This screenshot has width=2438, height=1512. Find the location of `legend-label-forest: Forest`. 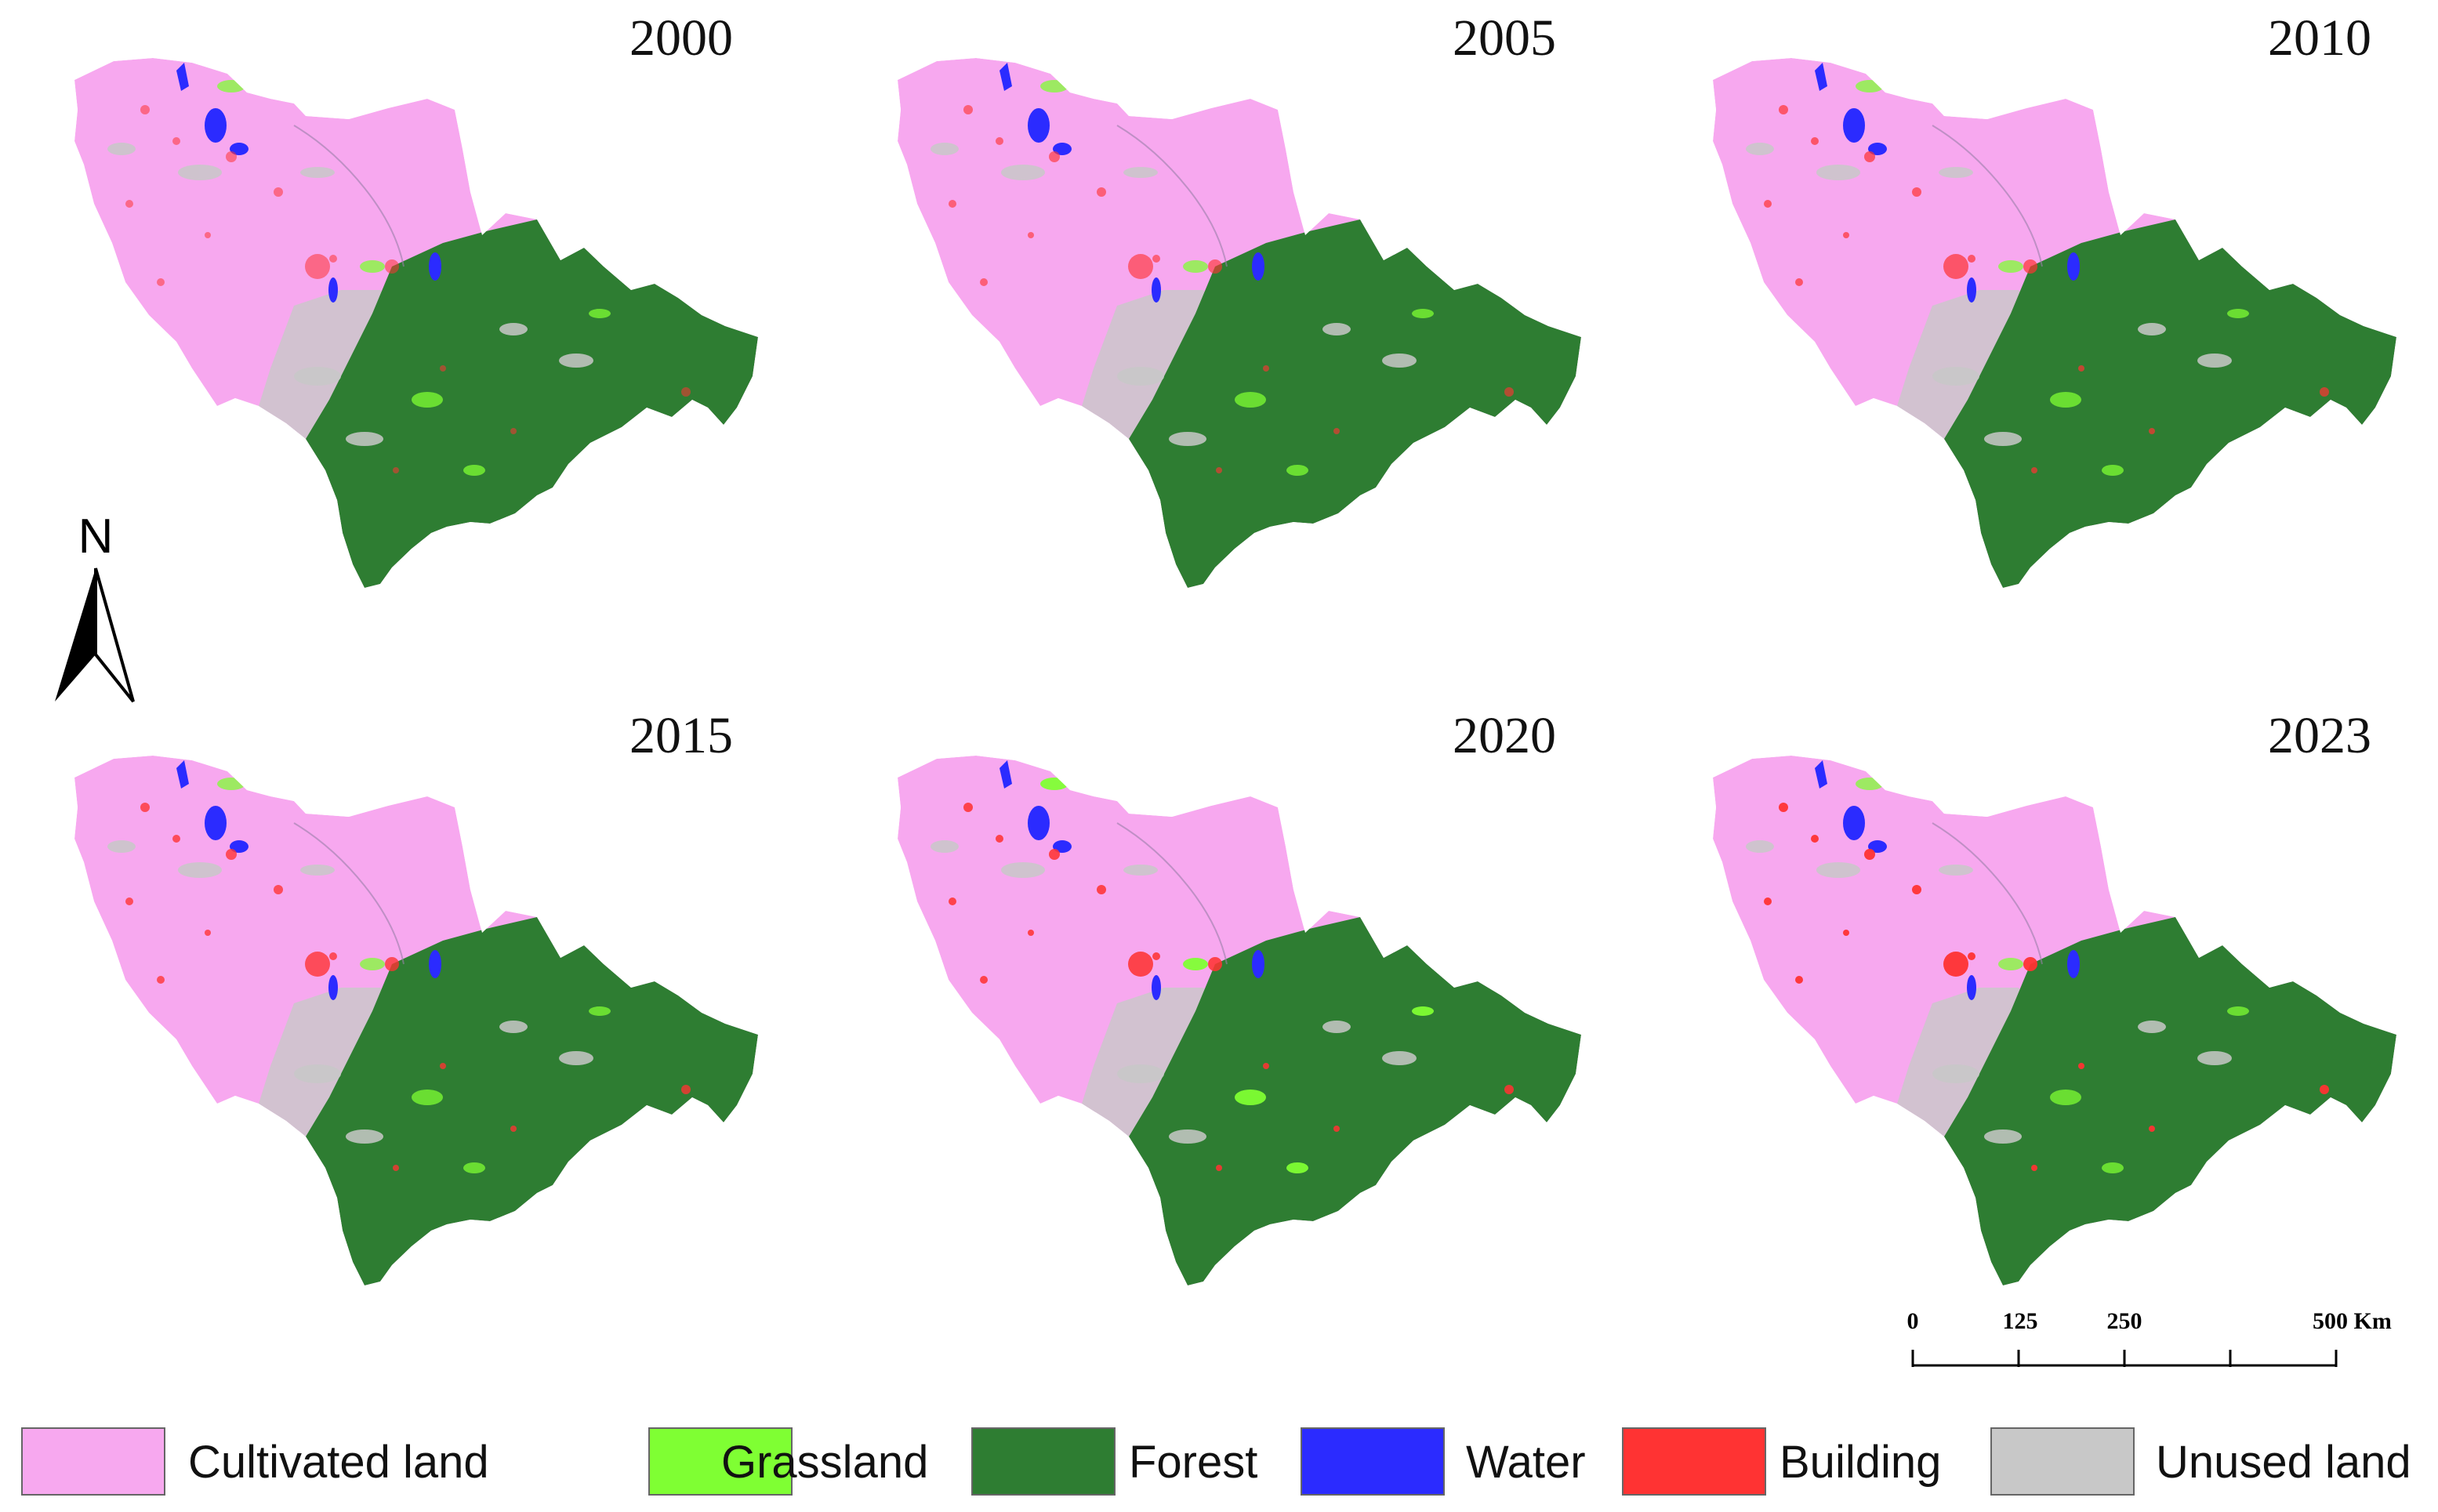

legend-label-forest: Forest is located at coordinates (1193, 1462).